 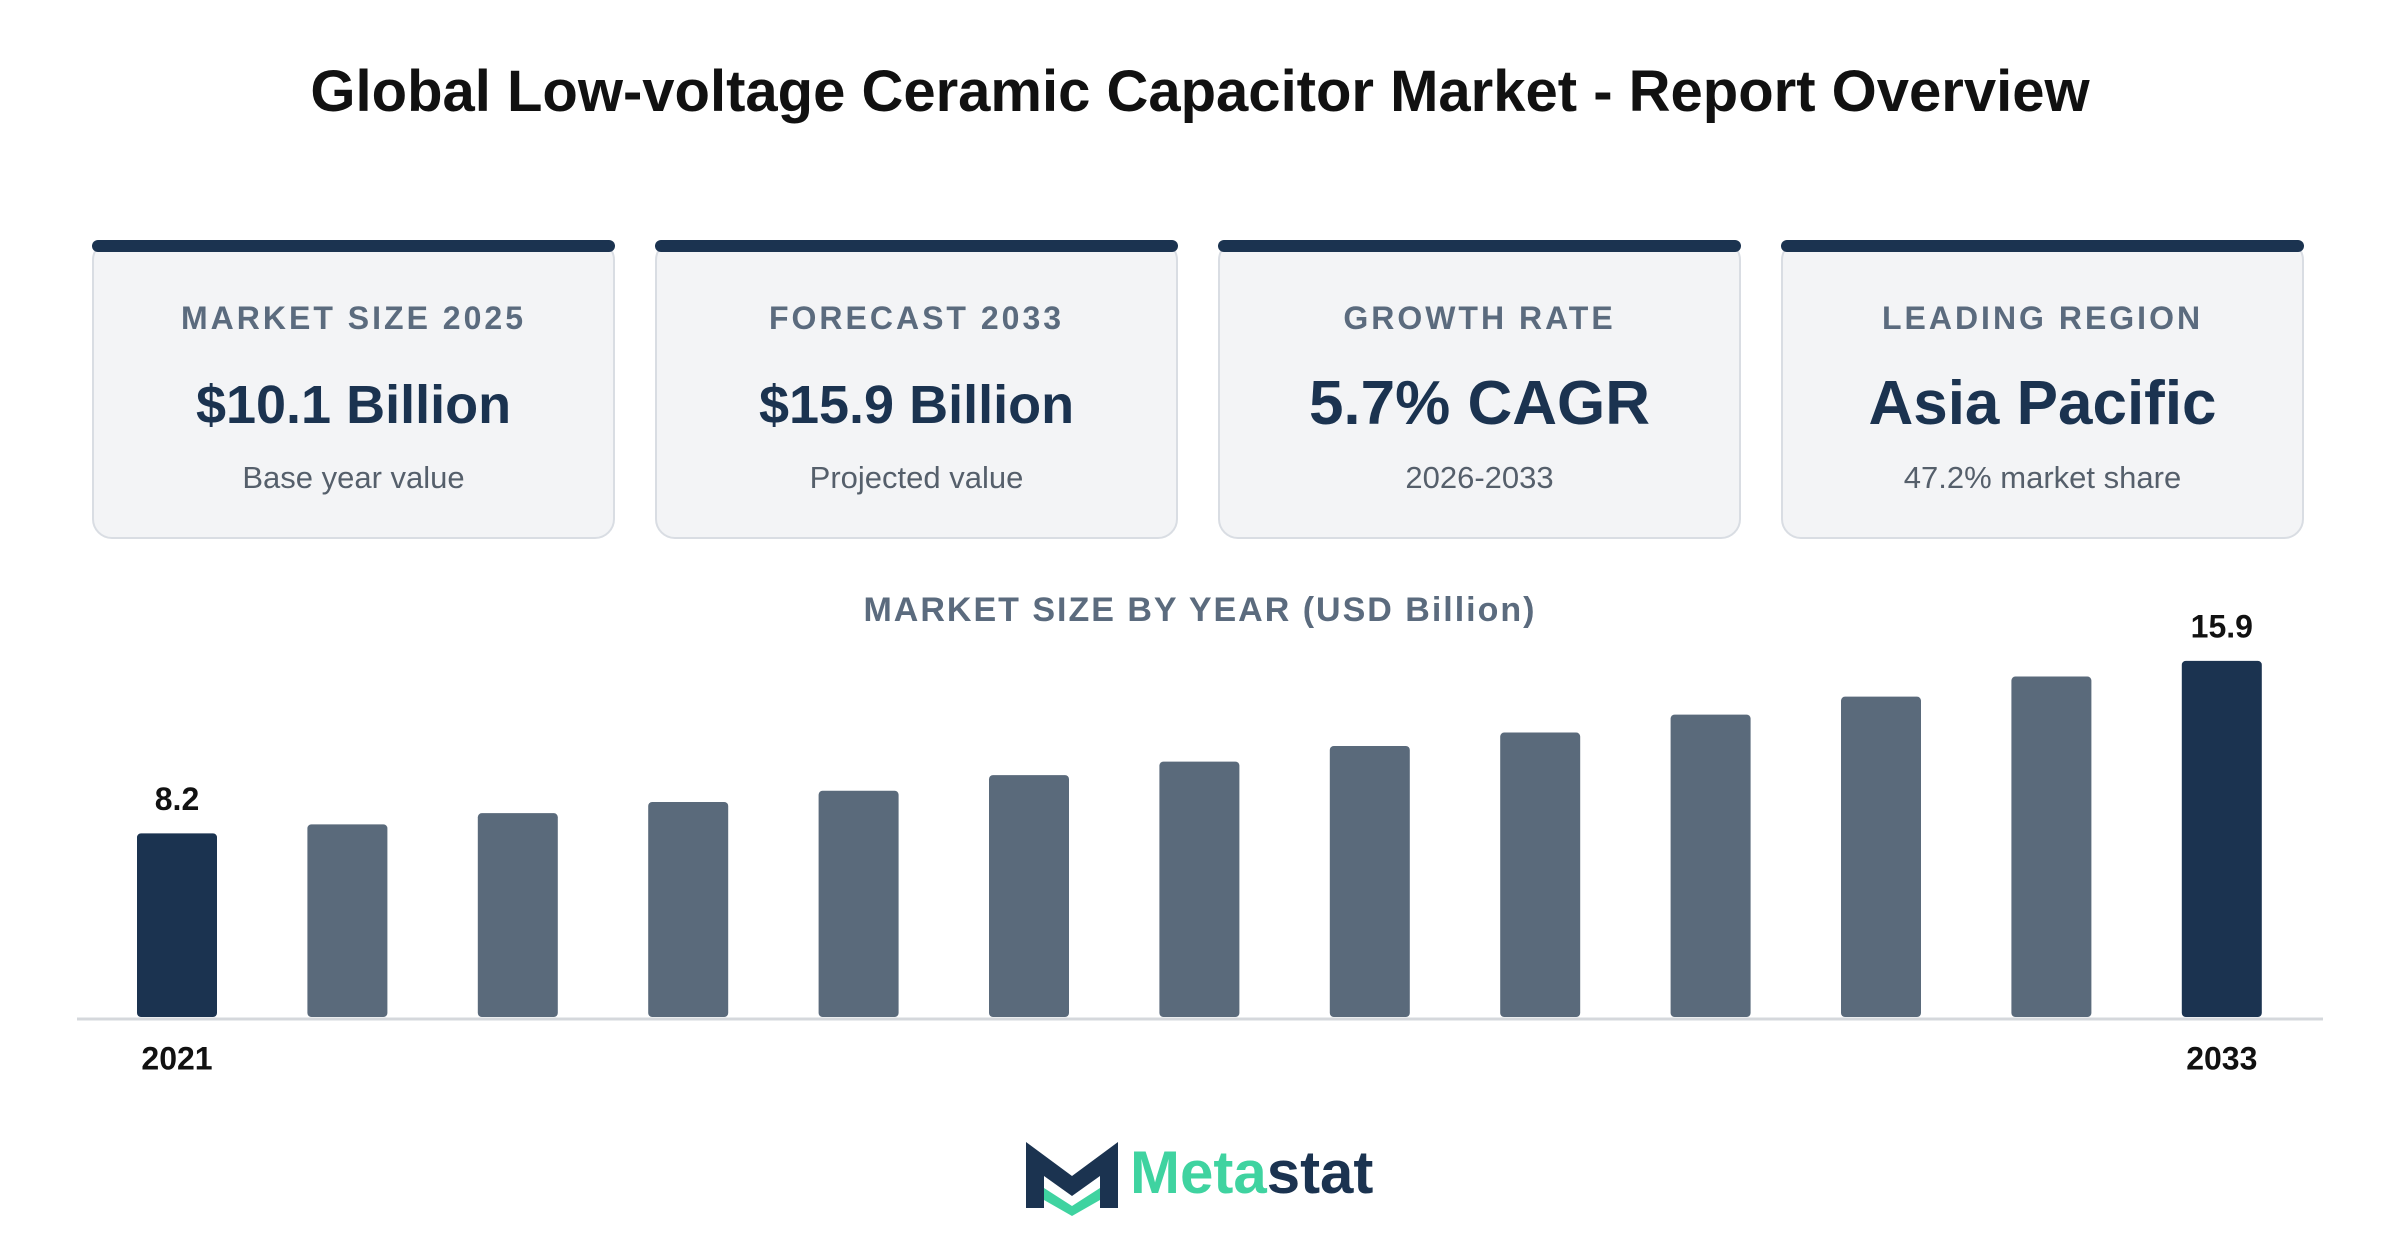 I want to click on logo-part: stat, so click(x=1320, y=1172).